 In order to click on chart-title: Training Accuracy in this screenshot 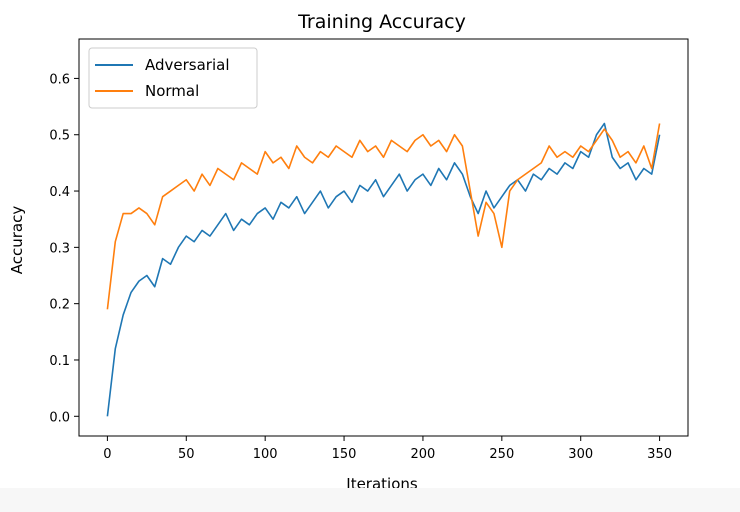, I will do `click(381, 22)`.